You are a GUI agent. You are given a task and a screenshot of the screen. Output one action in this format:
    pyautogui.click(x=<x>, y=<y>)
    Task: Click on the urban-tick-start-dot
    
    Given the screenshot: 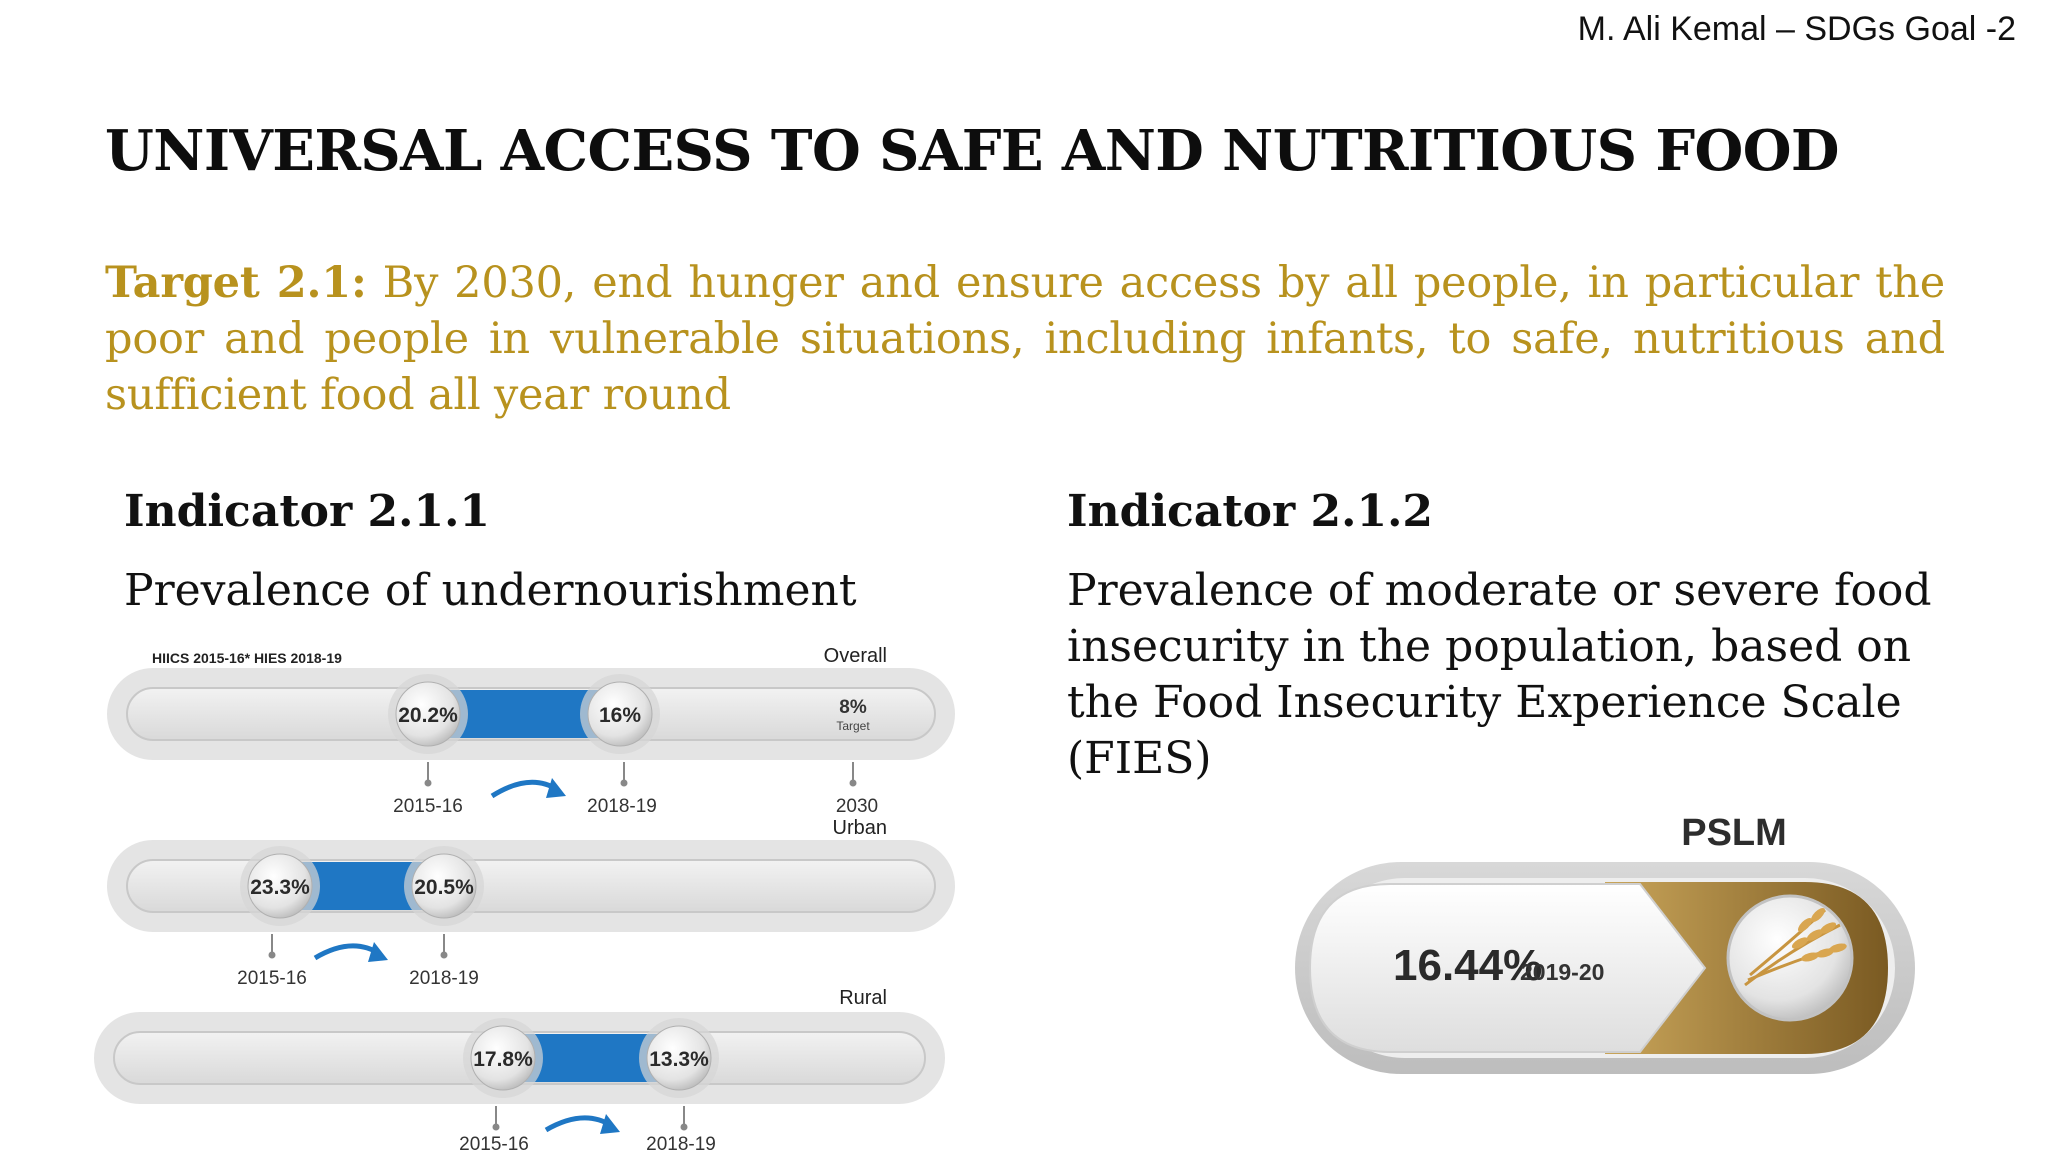 What is the action you would take?
    pyautogui.click(x=272, y=955)
    